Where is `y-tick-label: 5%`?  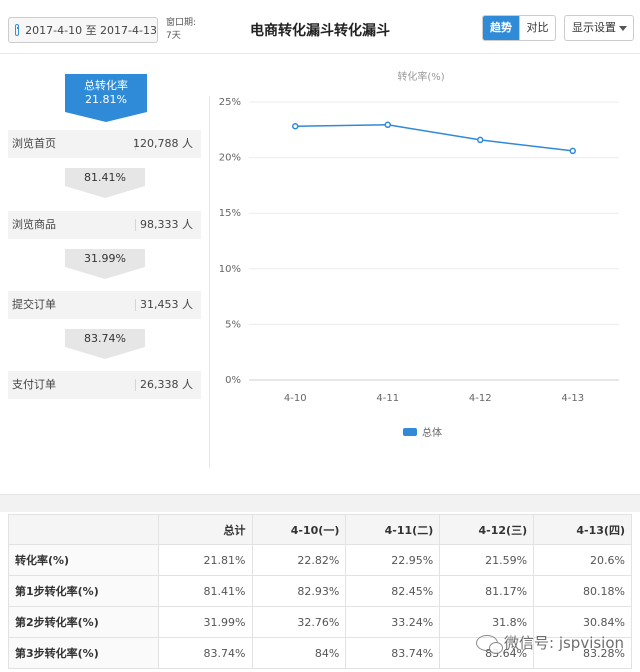 y-tick-label: 5% is located at coordinates (233, 324).